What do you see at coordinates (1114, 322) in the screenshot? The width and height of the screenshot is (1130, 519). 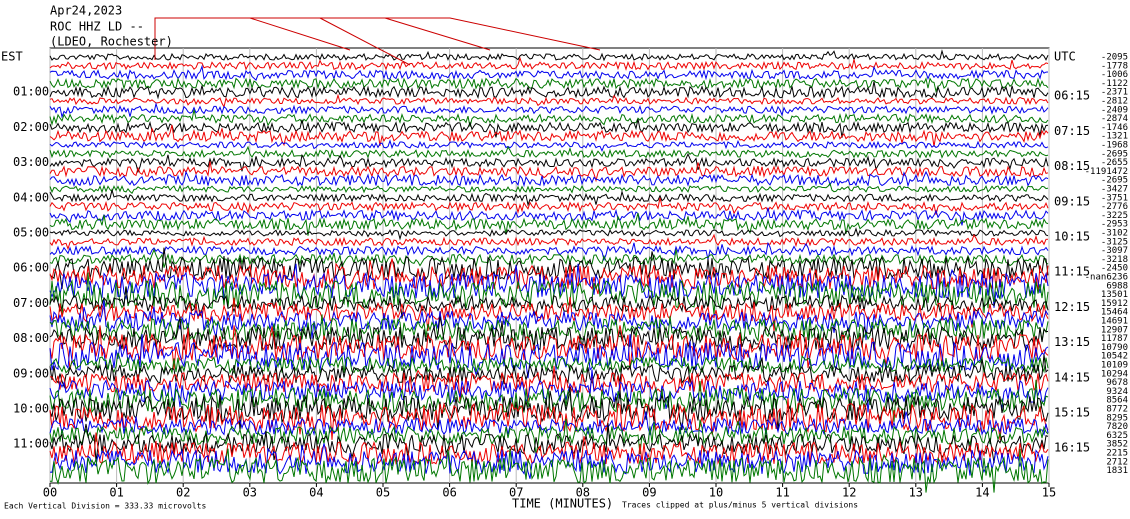 I see `trace-offset: 14691` at bounding box center [1114, 322].